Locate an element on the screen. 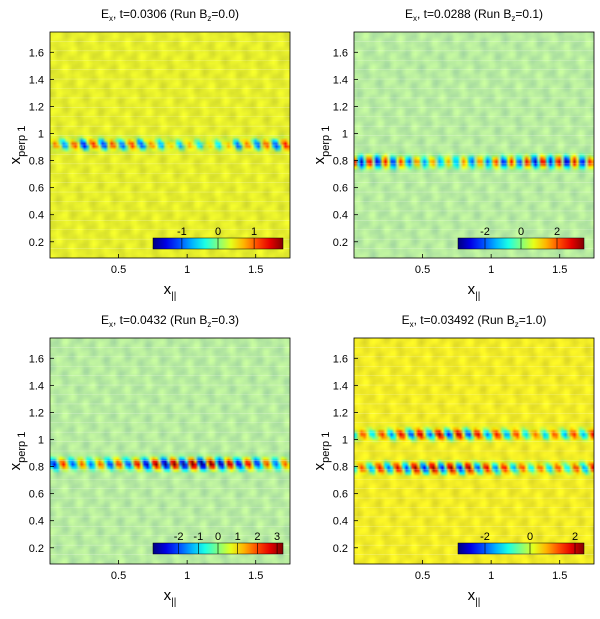 The image size is (600, 619). panel-title: Ex, t=0.0288 (Run Bz=0.1) is located at coordinates (474, 15).